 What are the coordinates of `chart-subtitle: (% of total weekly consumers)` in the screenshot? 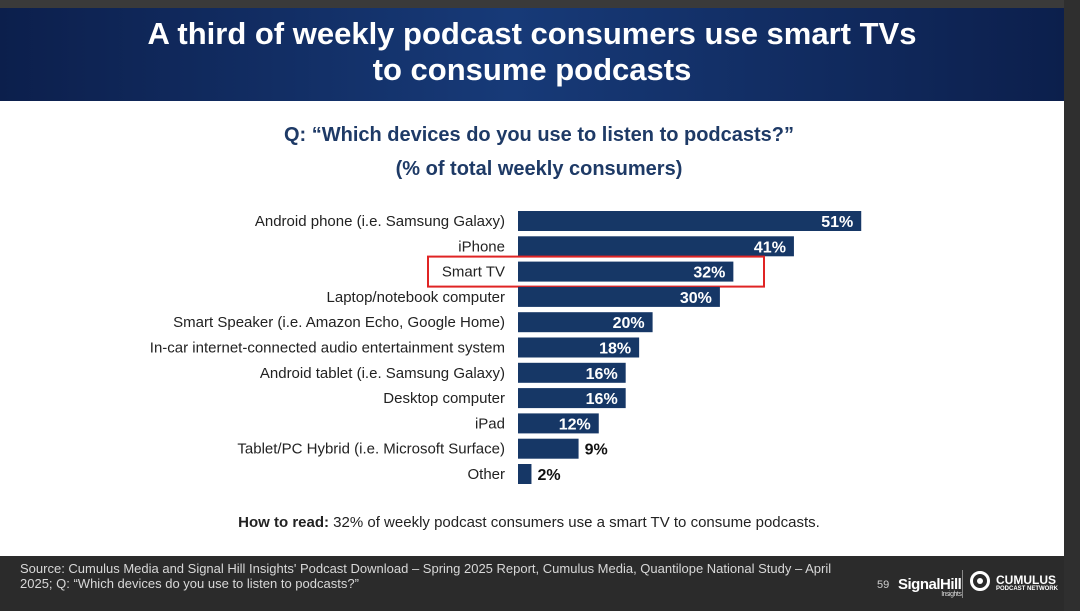 It's located at (539, 169).